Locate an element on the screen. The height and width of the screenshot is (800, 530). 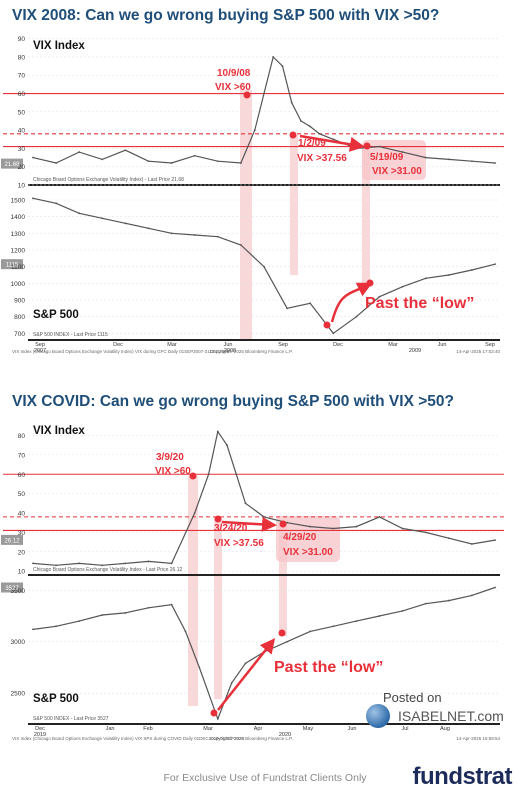
x-tick-1-7: Jun is located at coordinates (442, 345).